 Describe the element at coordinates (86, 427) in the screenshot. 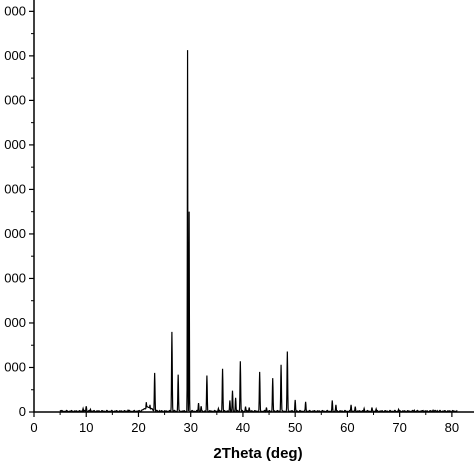

I see `x-tick-label: 10` at that location.